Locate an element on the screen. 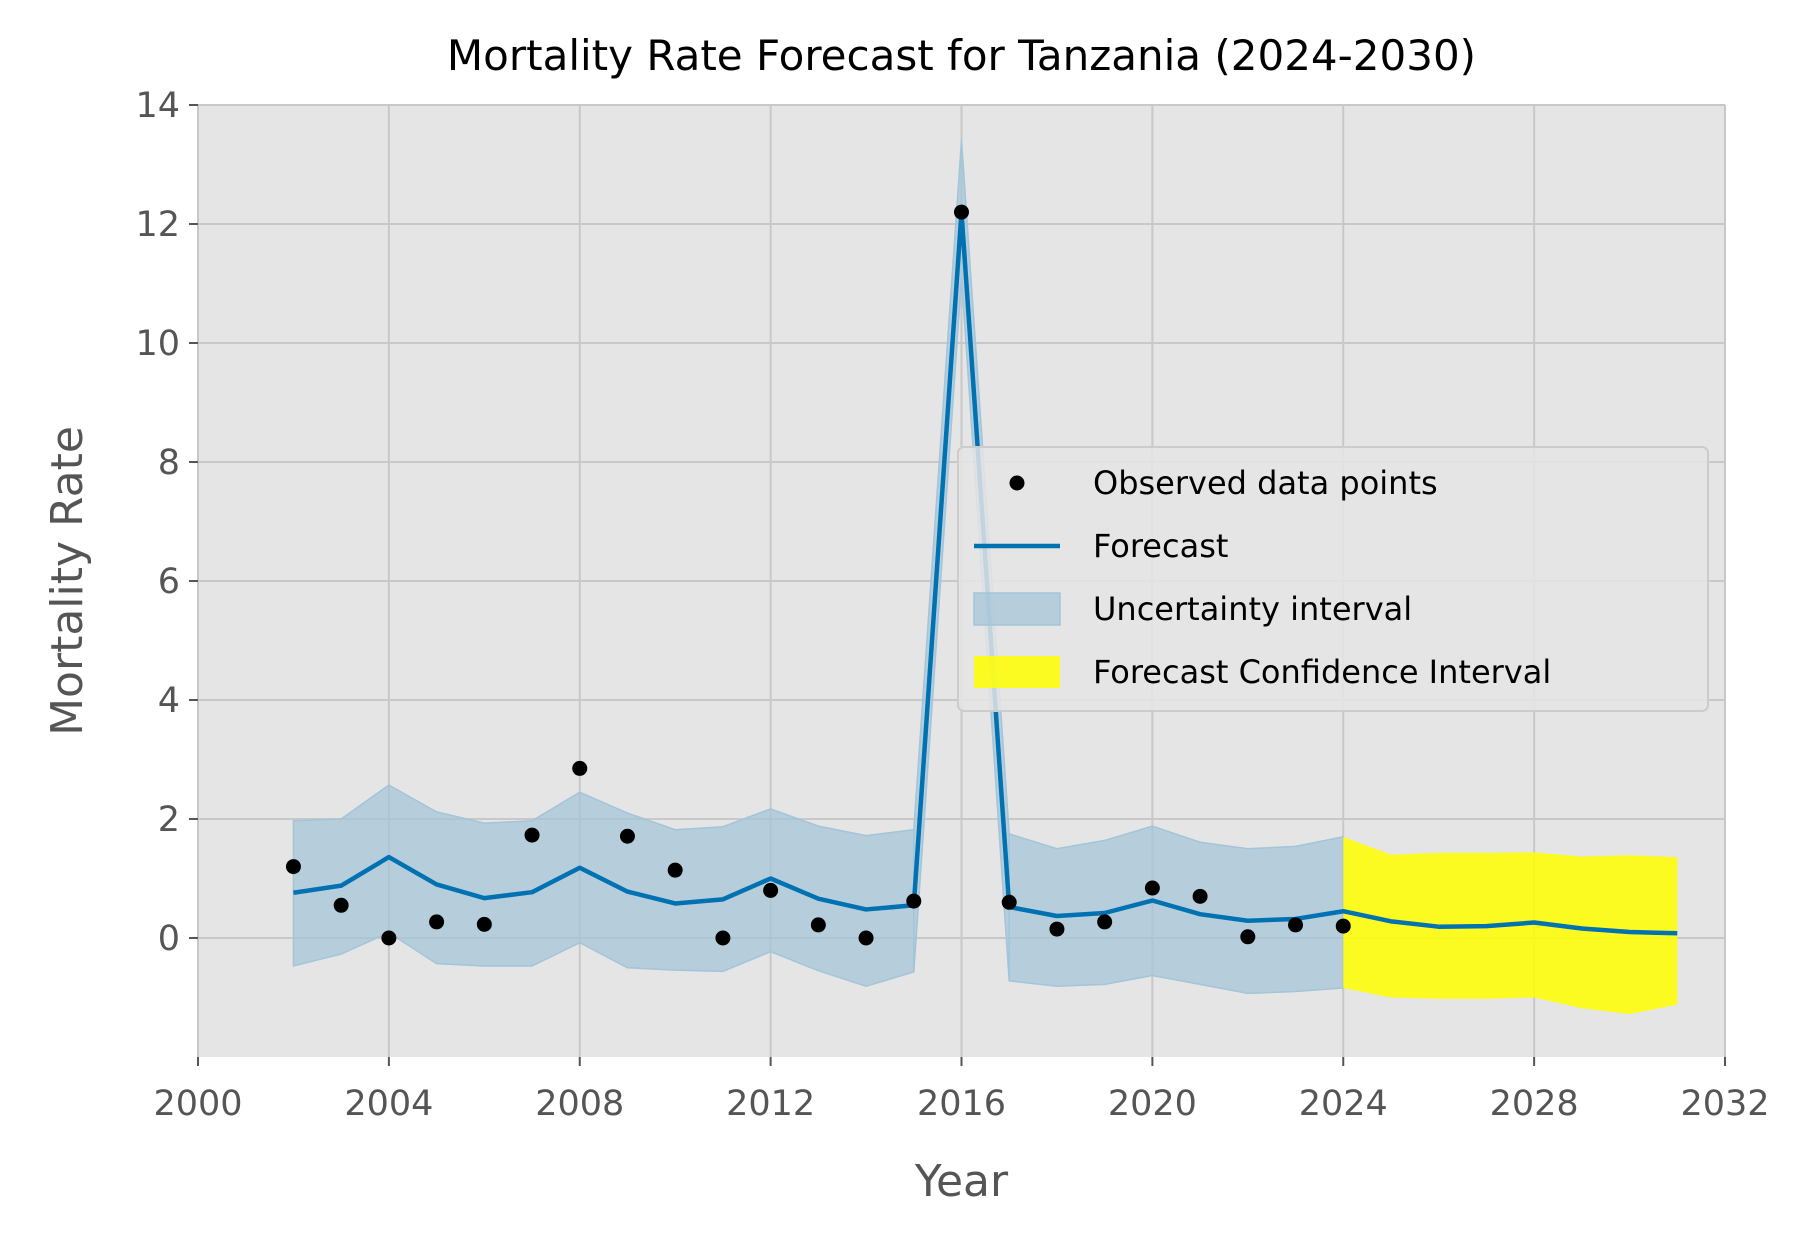 The height and width of the screenshot is (1236, 1813). x-tick-label: 2008 is located at coordinates (579, 1104).